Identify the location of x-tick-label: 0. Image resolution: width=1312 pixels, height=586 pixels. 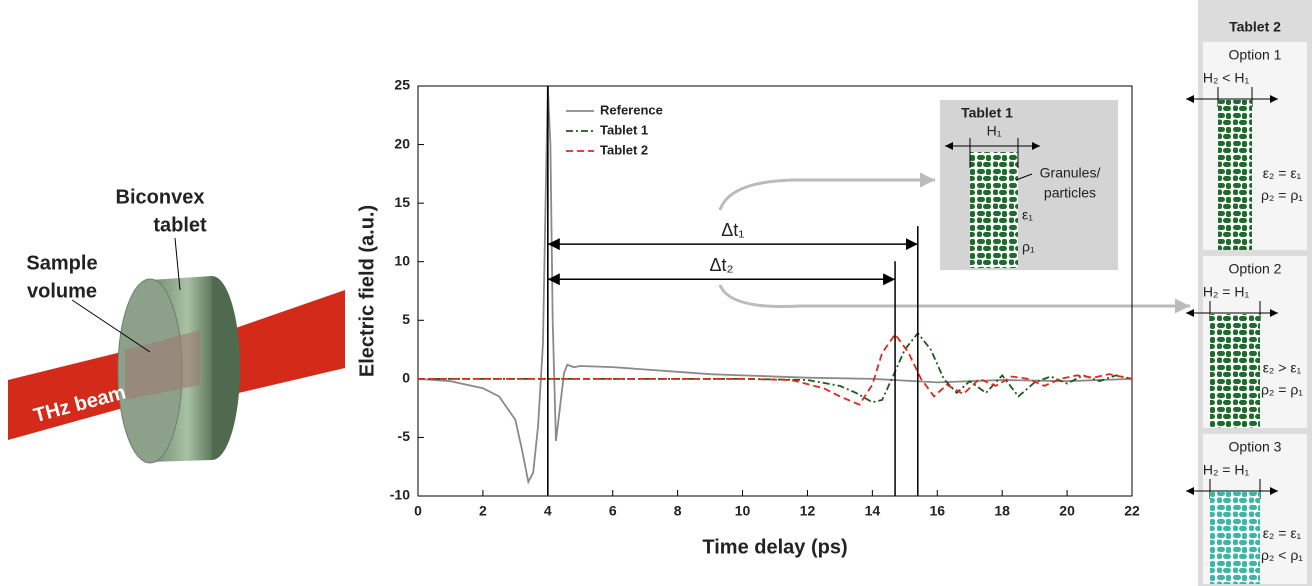
(418, 511).